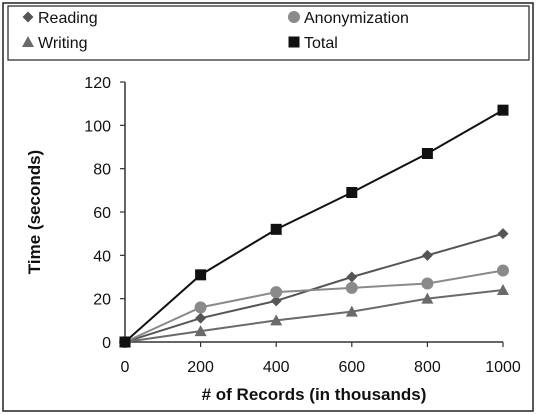  What do you see at coordinates (356, 18) in the screenshot?
I see `legend-label-anonymization: Anonymization` at bounding box center [356, 18].